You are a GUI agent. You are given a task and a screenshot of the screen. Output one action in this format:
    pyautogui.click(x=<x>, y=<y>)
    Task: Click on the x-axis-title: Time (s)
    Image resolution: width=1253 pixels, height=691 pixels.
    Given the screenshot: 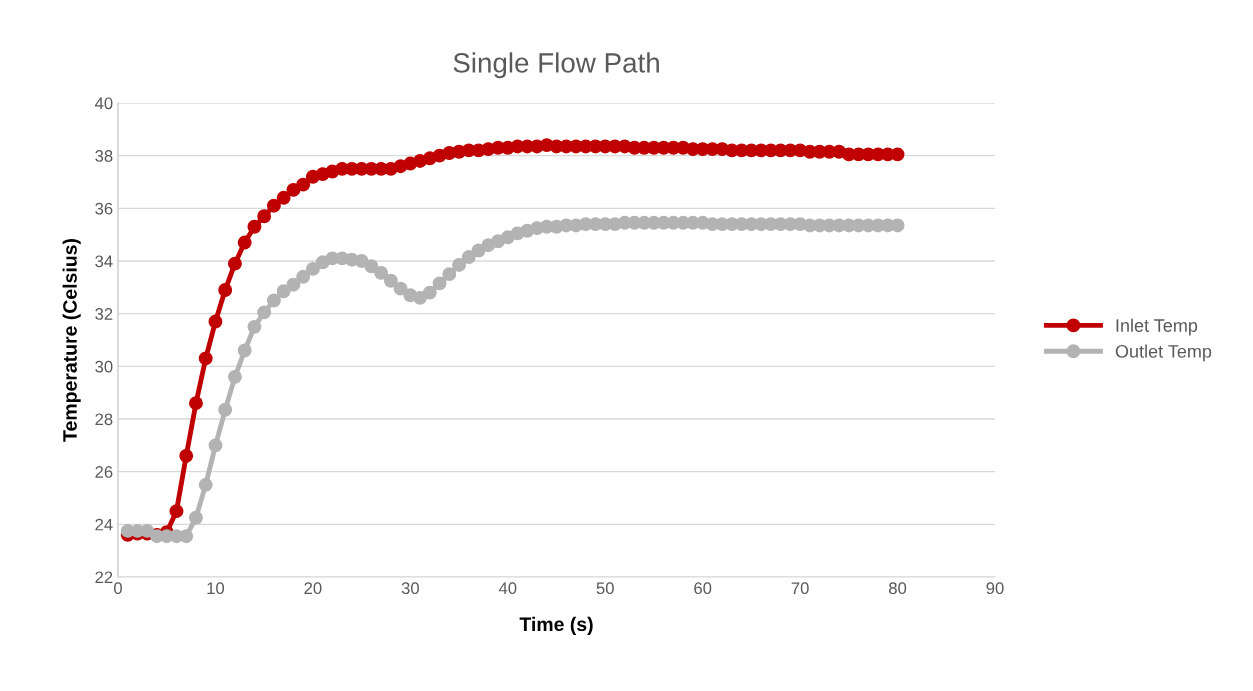 What is the action you would take?
    pyautogui.click(x=556, y=625)
    